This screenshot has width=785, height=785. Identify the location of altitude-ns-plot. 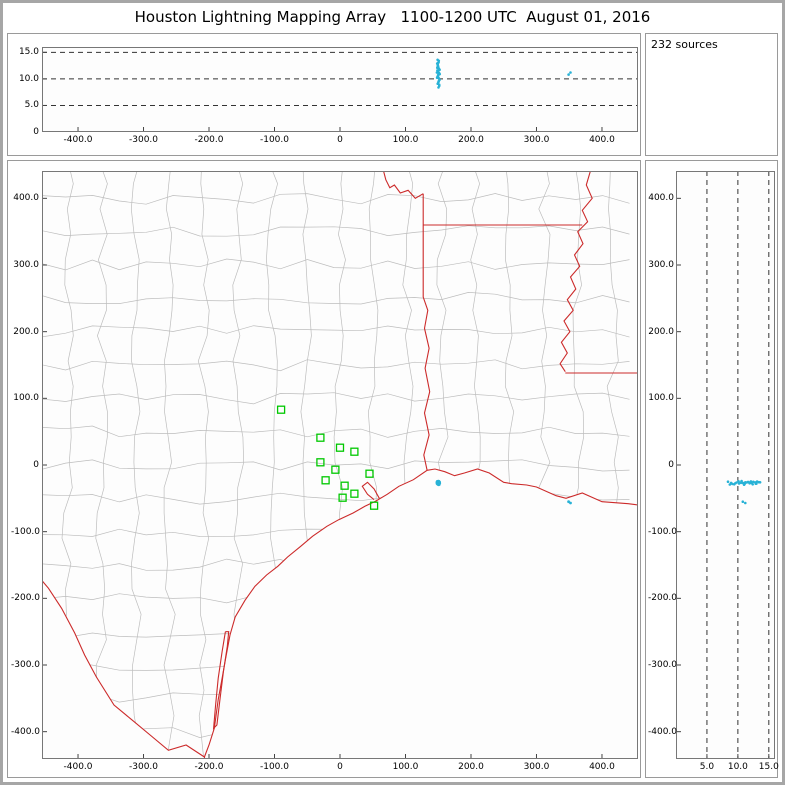
(725, 465).